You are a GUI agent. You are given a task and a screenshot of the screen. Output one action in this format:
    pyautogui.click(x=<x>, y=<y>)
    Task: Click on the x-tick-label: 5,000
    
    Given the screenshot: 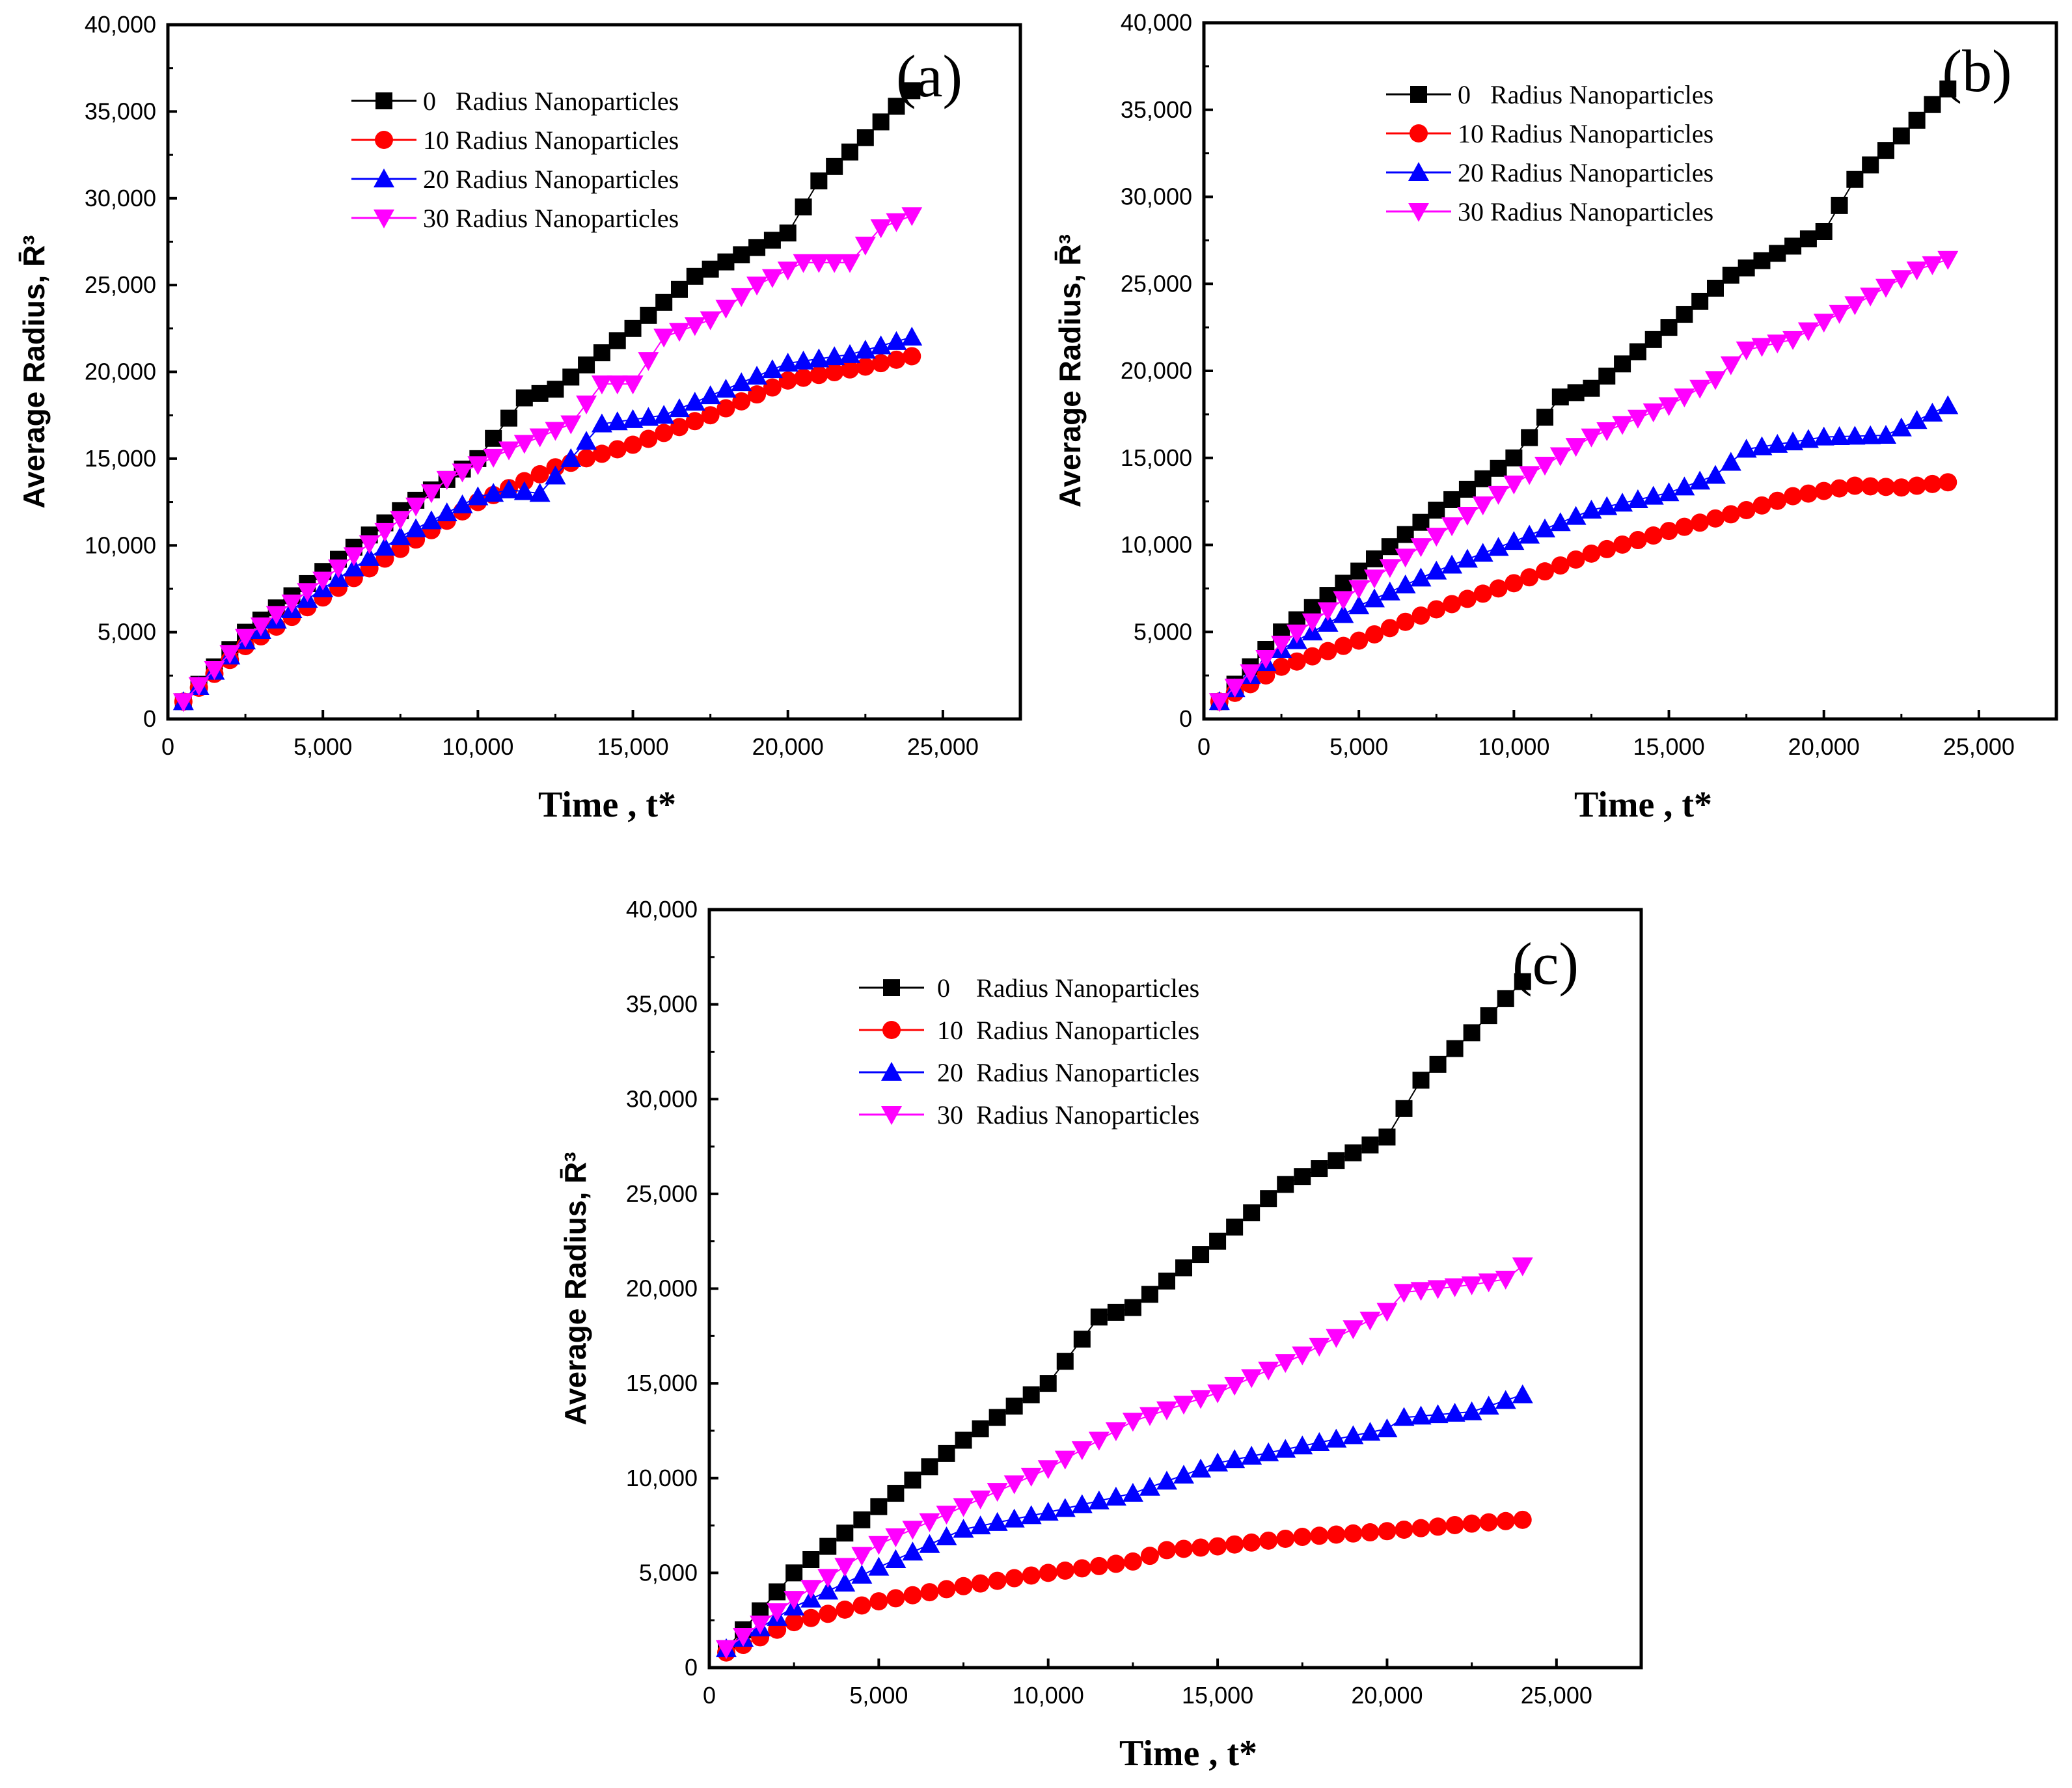 What is the action you would take?
    pyautogui.click(x=878, y=1695)
    